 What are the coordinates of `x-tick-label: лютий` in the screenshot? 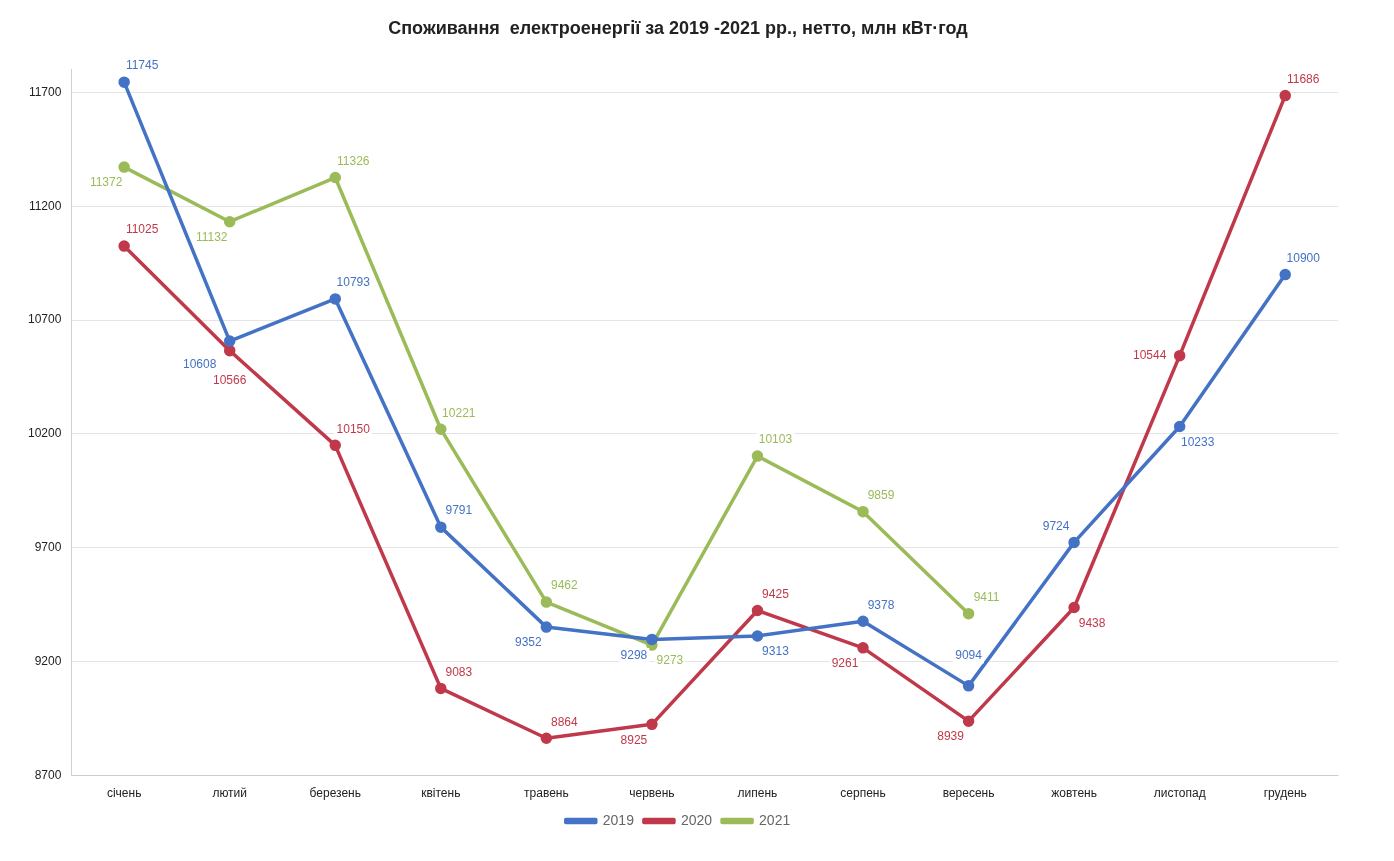 It's located at (230, 793).